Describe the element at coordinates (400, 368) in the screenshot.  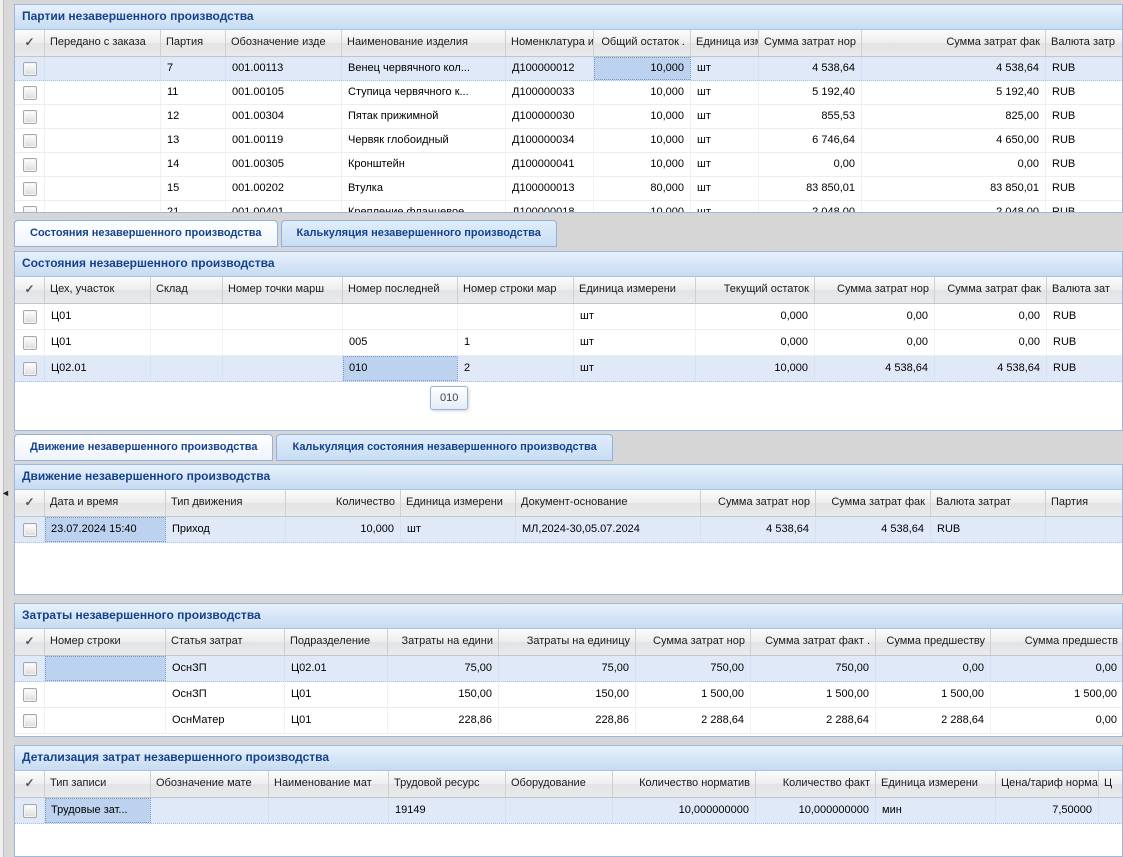
I see `grid-cell: 010` at that location.